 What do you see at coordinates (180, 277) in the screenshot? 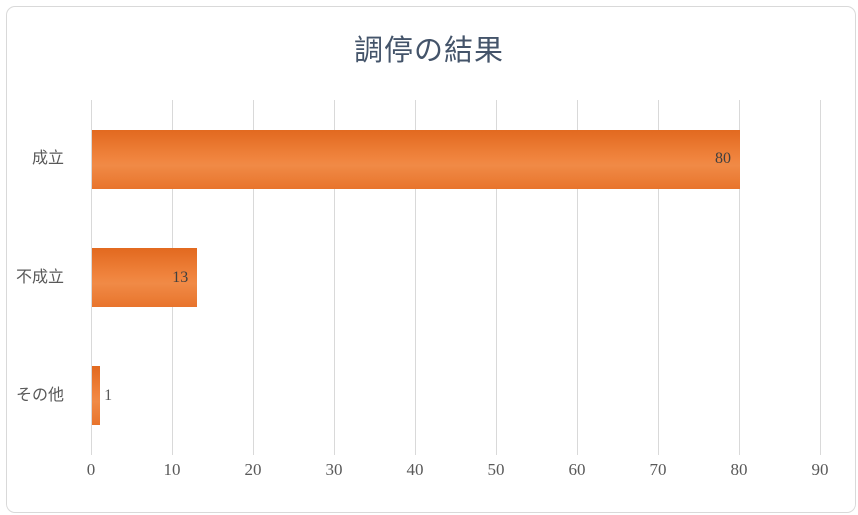
I see `data-label-不成立: 13` at bounding box center [180, 277].